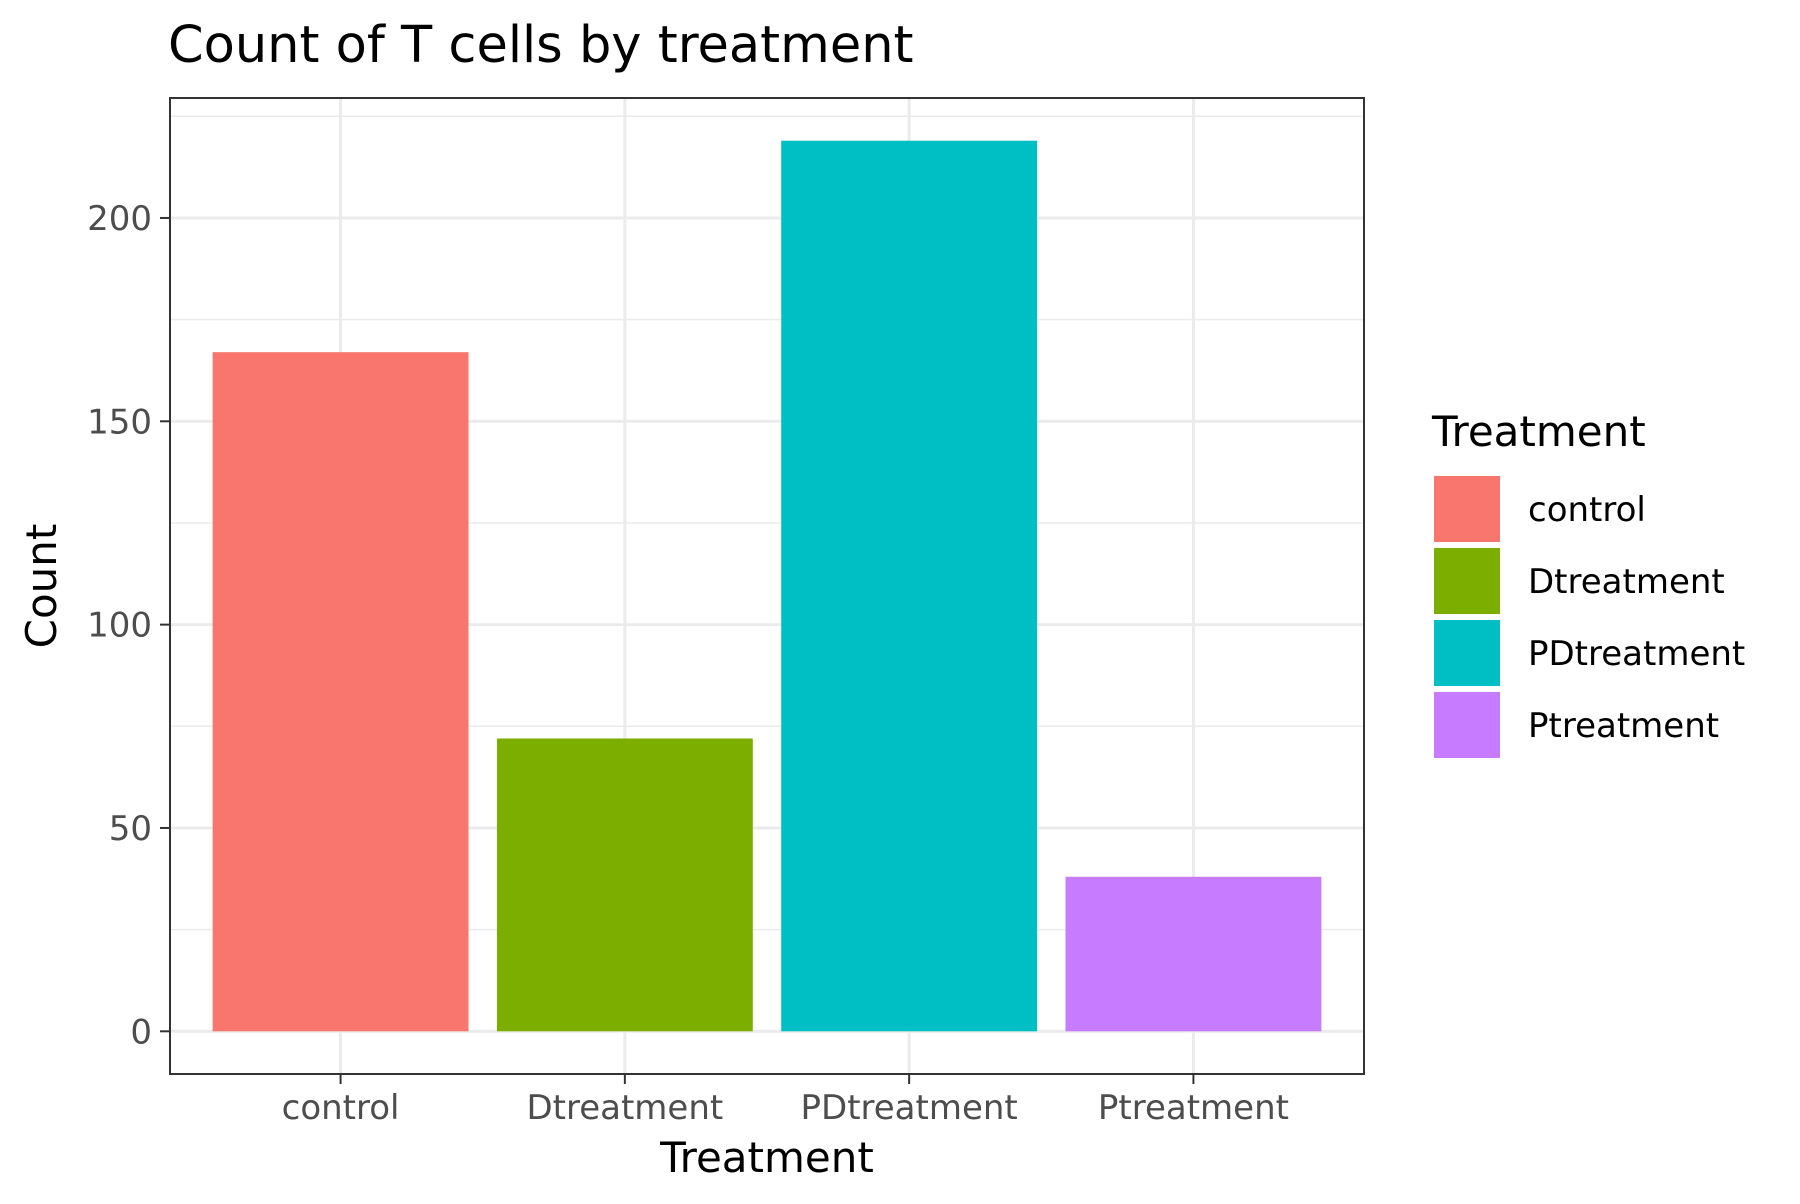 The width and height of the screenshot is (1800, 1204). I want to click on legend-key-control, so click(1467, 509).